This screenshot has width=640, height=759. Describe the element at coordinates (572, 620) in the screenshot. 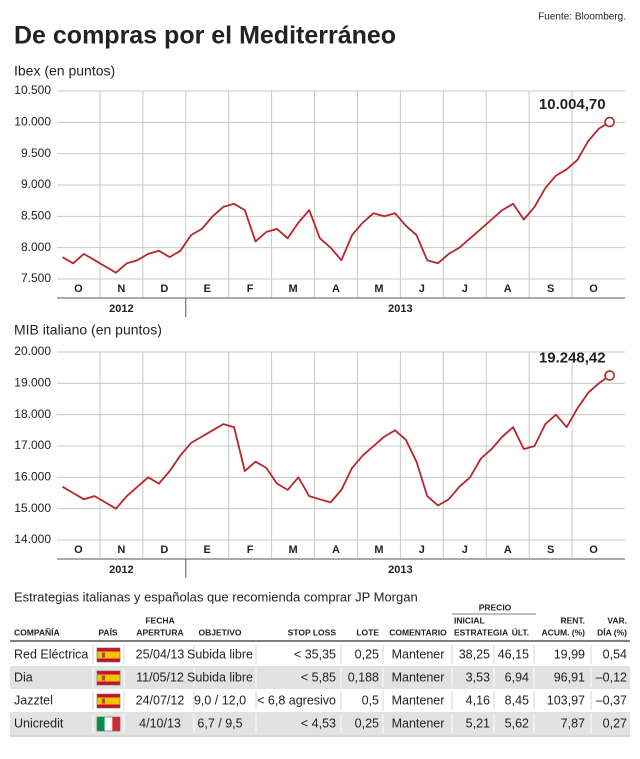

I see `column-header: RENT.` at that location.